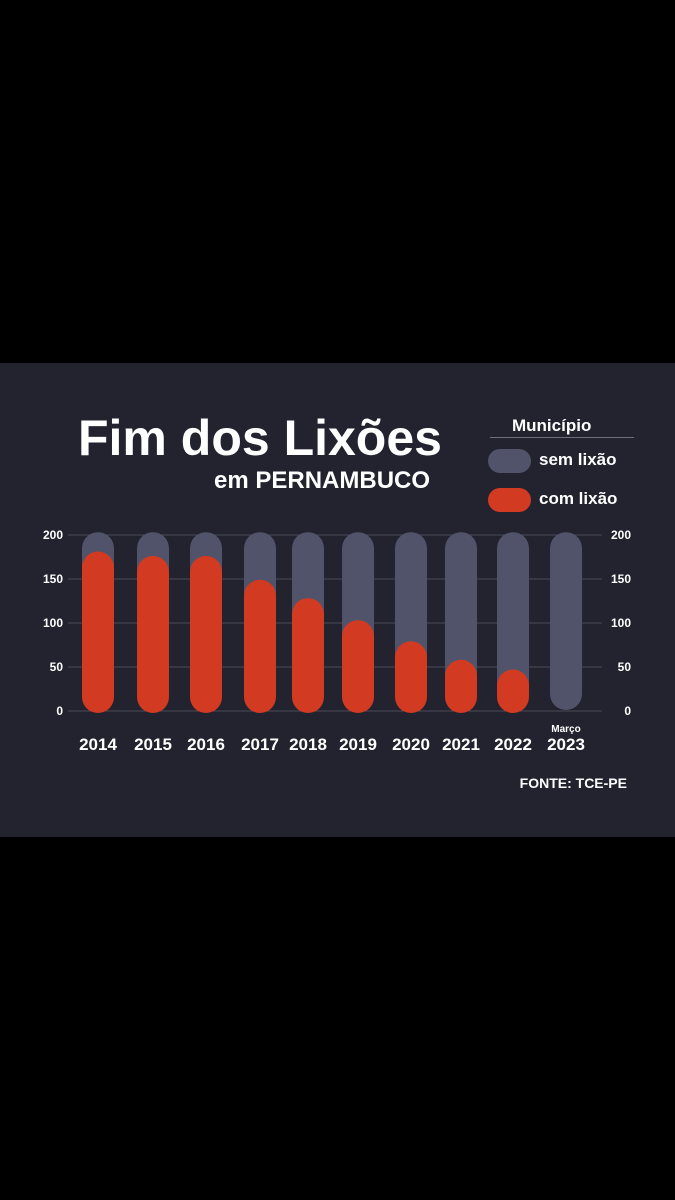 The image size is (675, 1200). What do you see at coordinates (627, 711) in the screenshot?
I see `y-tick-right-0: 0` at bounding box center [627, 711].